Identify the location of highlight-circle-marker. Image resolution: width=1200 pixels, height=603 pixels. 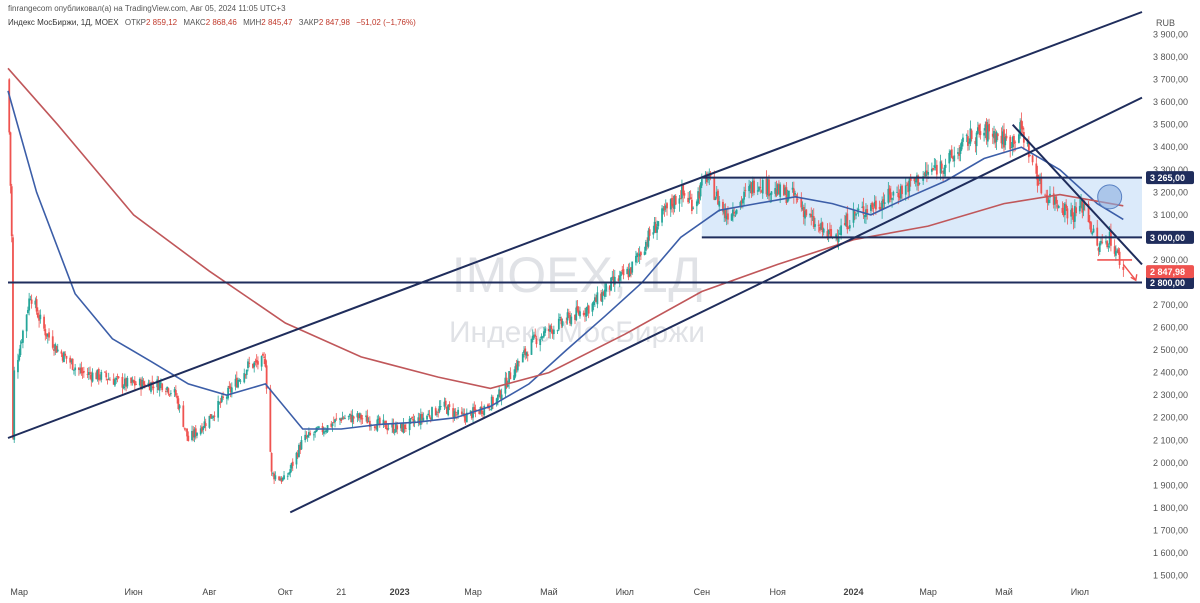
(1110, 197).